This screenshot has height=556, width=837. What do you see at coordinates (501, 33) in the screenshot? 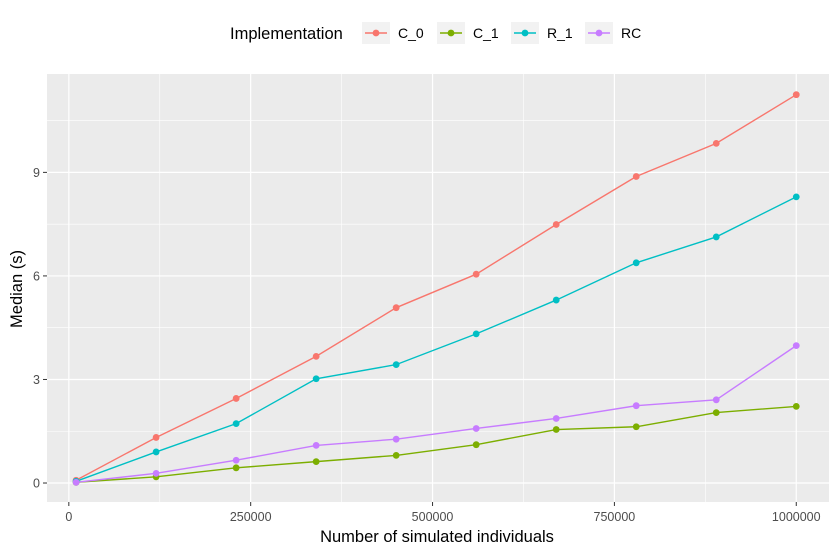
I see `legend-items: C_0 C_1 R_1 RC` at bounding box center [501, 33].